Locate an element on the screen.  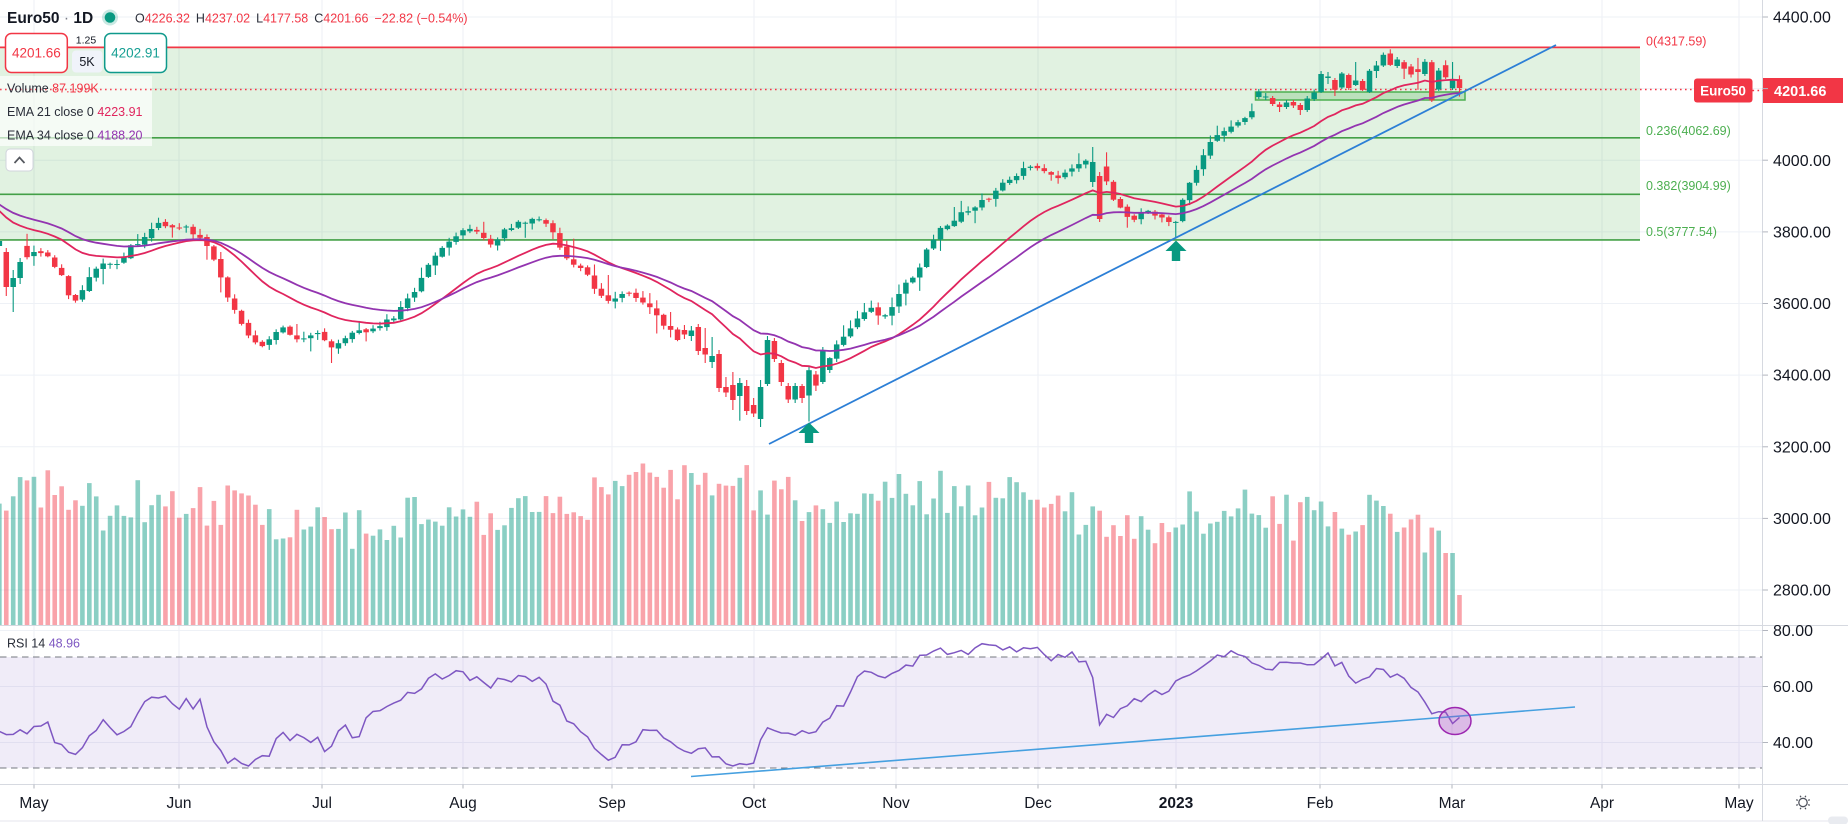
svg-text: 4400.00 is located at coordinates (1802, 18).